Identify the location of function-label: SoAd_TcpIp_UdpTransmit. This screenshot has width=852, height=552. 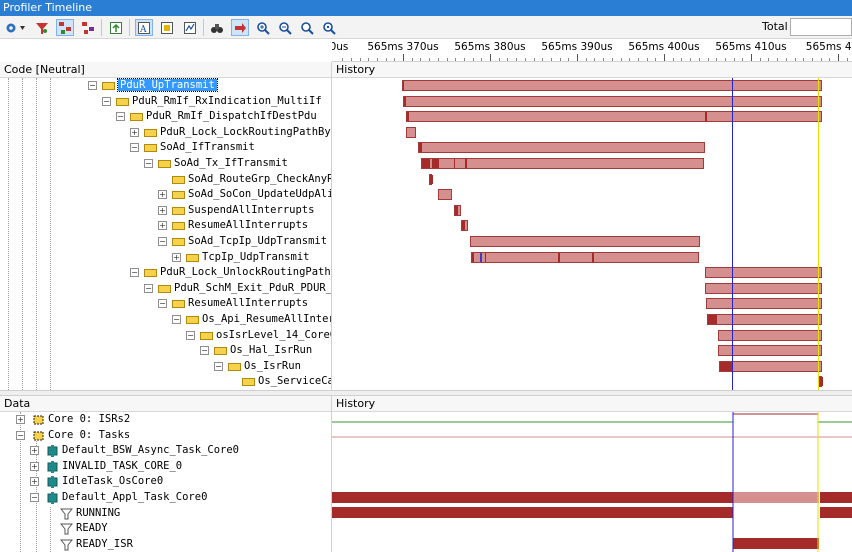
(258, 241).